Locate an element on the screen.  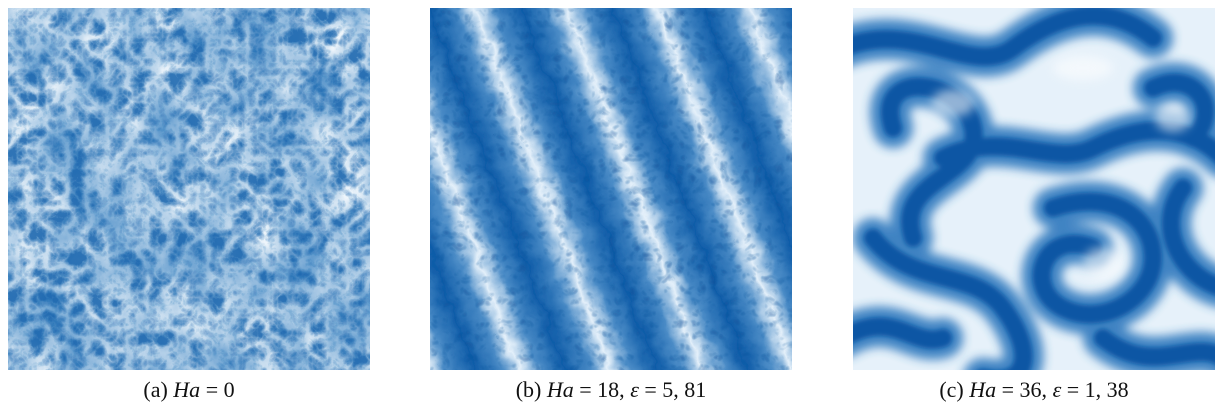
caption-a-rest: = 0 is located at coordinates (217, 389).